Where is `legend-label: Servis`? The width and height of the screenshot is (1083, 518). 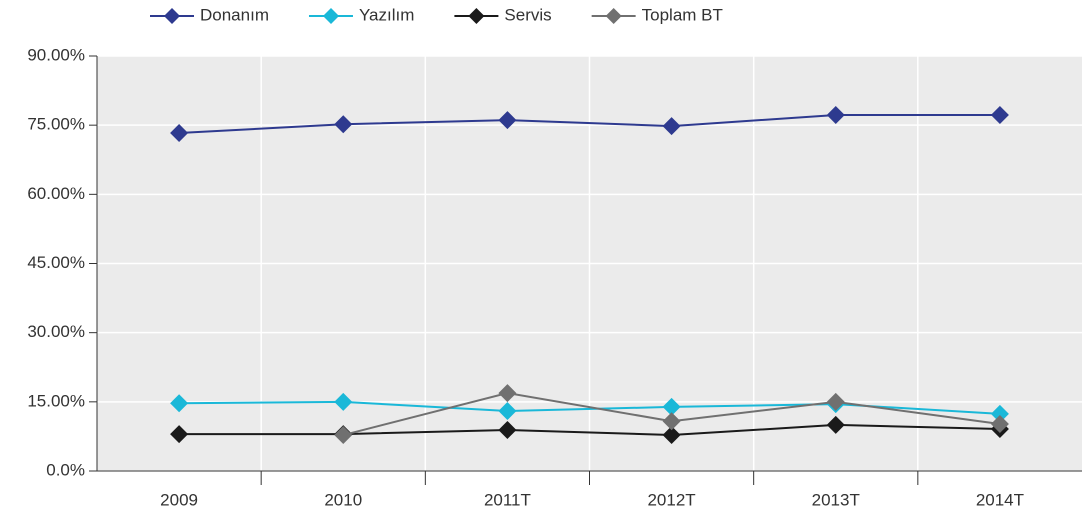 legend-label: Servis is located at coordinates (527, 14).